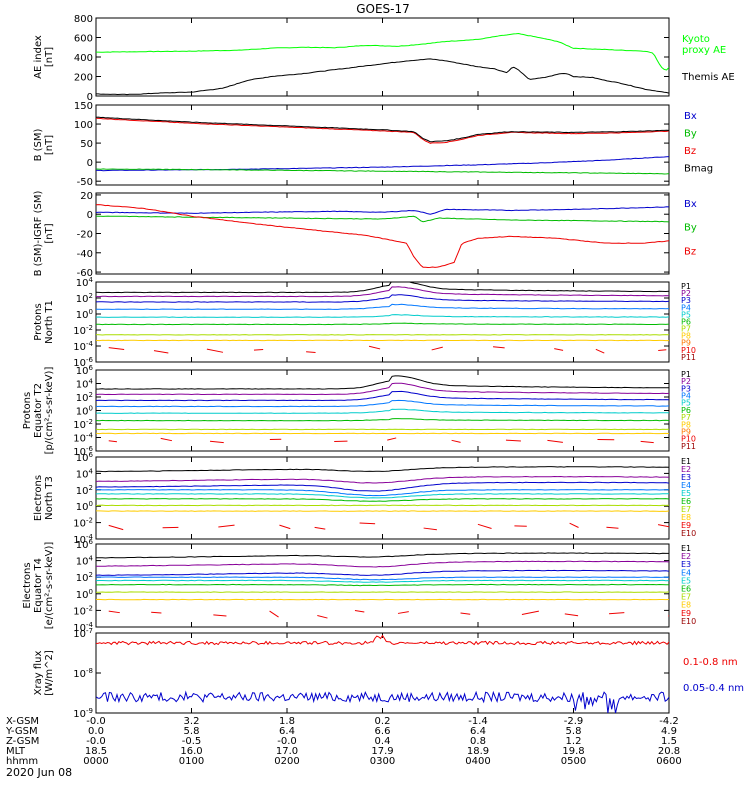 The image size is (750, 800). What do you see at coordinates (191, 751) in the screenshot?
I see `axis-row-value: 16.0` at bounding box center [191, 751].